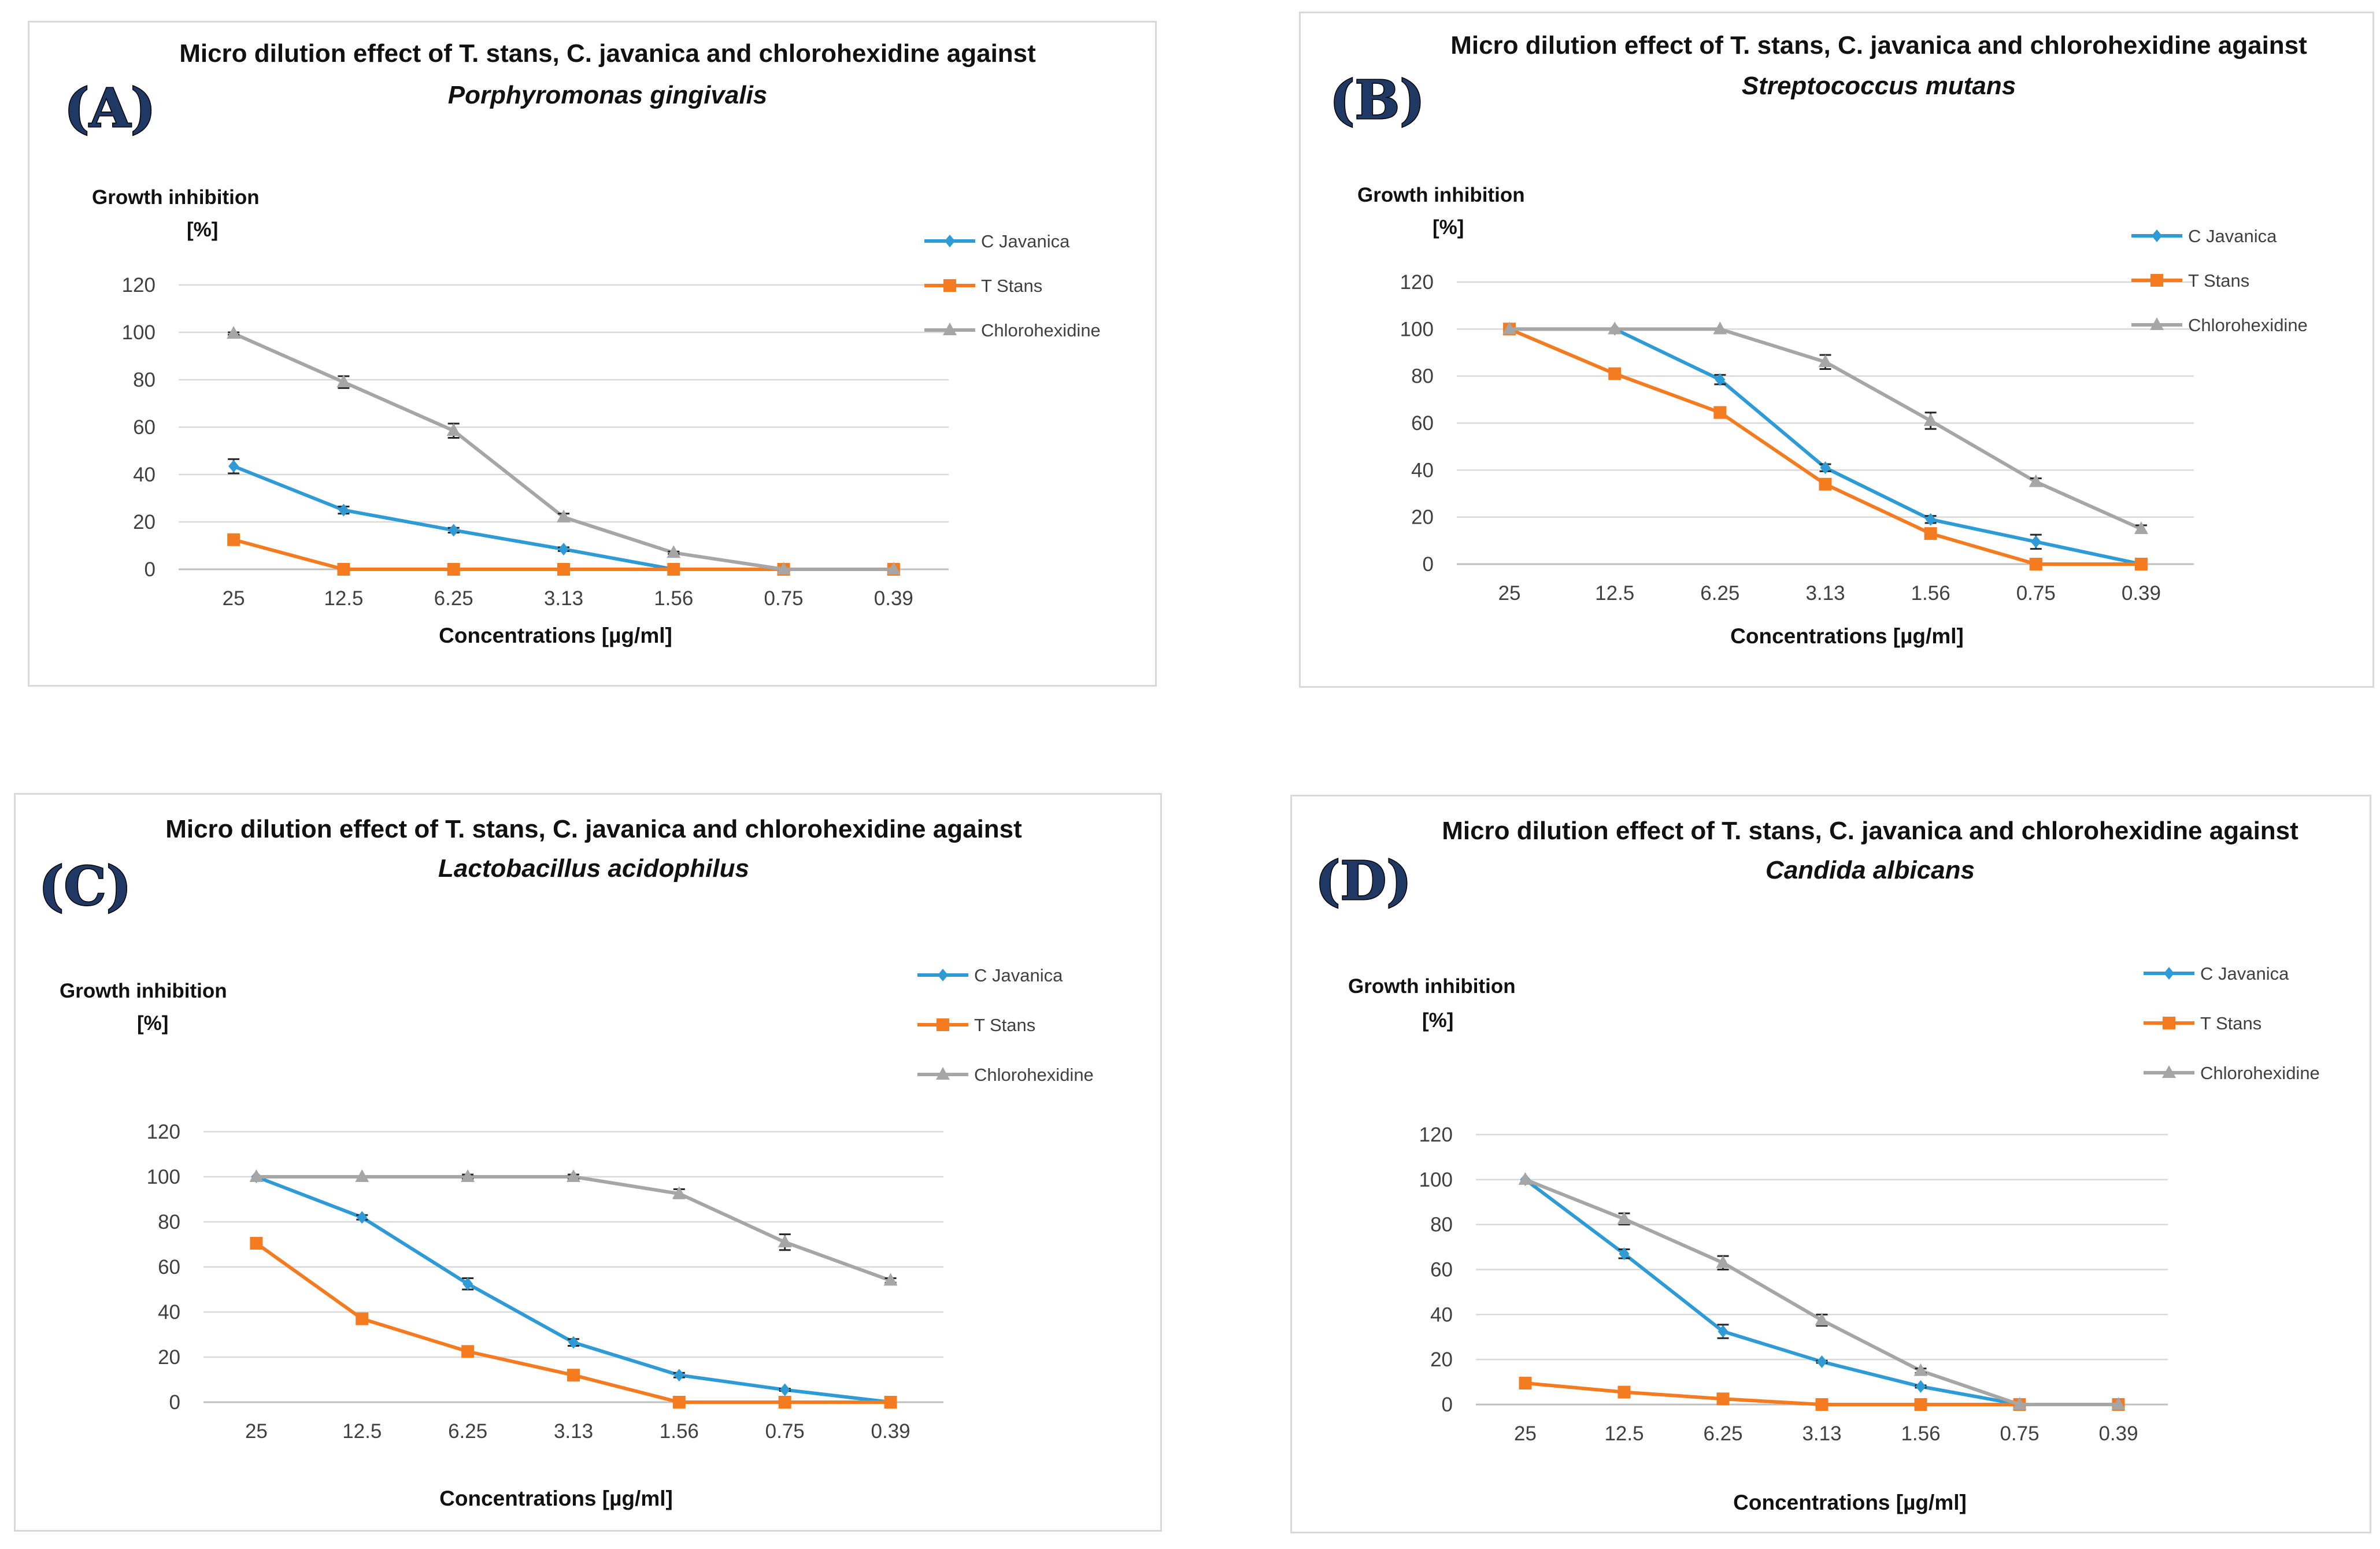 The width and height of the screenshot is (2380, 1549). What do you see at coordinates (608, 95) in the screenshot?
I see `chart-subtitle: Porphyromonas gingivalis` at bounding box center [608, 95].